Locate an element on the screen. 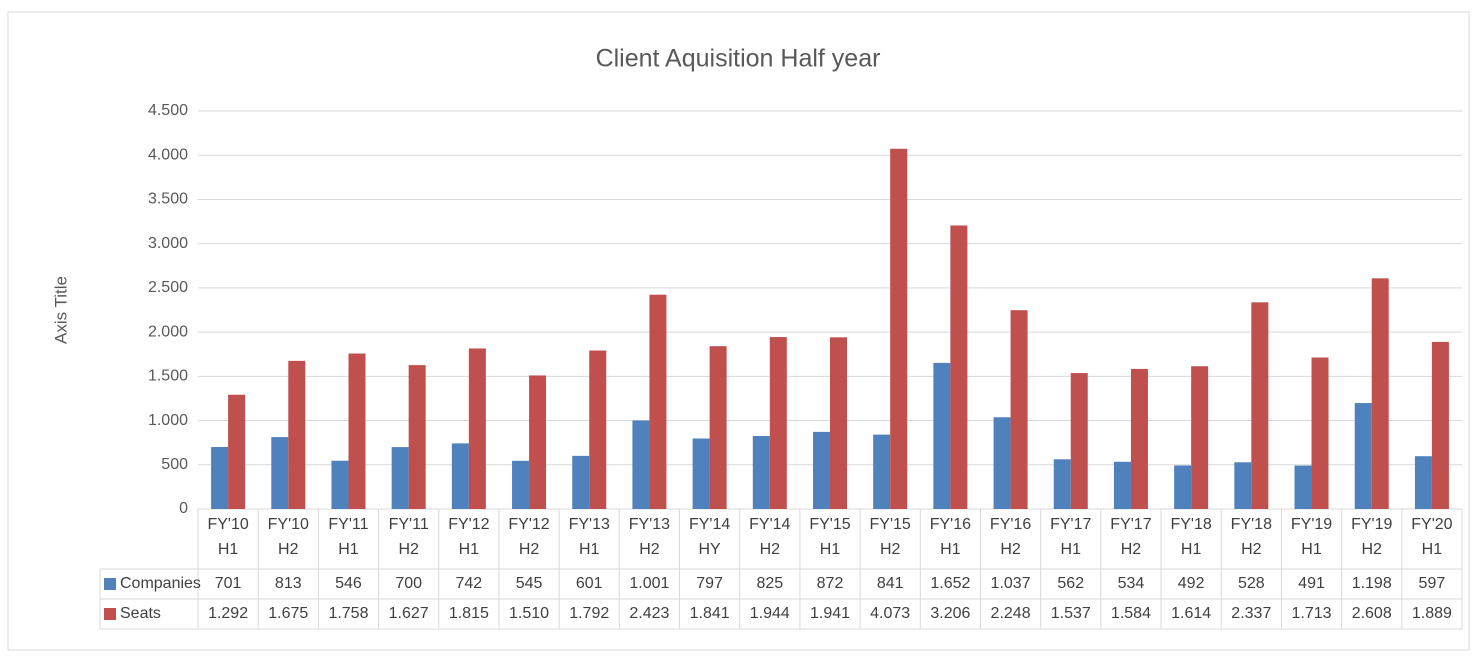 This screenshot has height=658, width=1476. table-value: 700 is located at coordinates (408, 583).